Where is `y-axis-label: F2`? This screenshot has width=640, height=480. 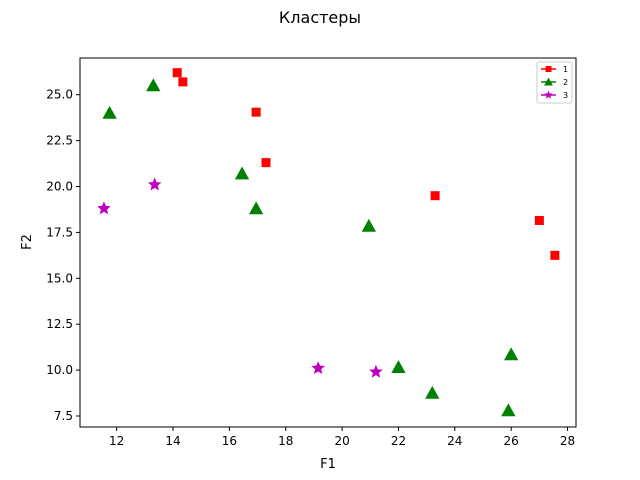
y-axis-label: F2 is located at coordinates (27, 242).